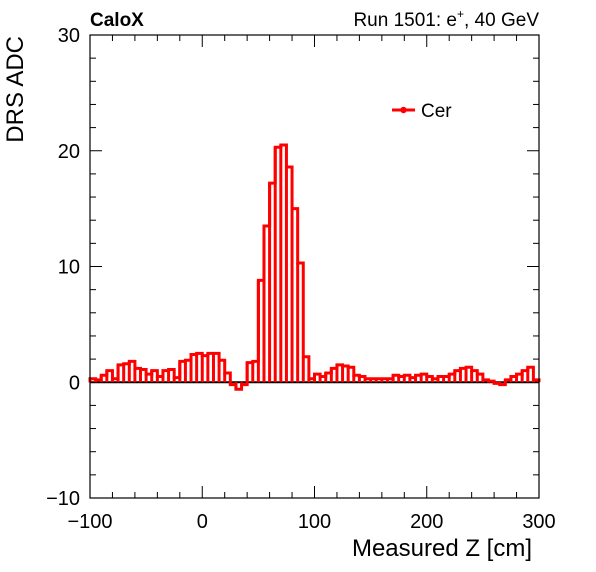 The image size is (596, 572). Describe the element at coordinates (69, 152) in the screenshot. I see `y-tick-label: 20` at that location.